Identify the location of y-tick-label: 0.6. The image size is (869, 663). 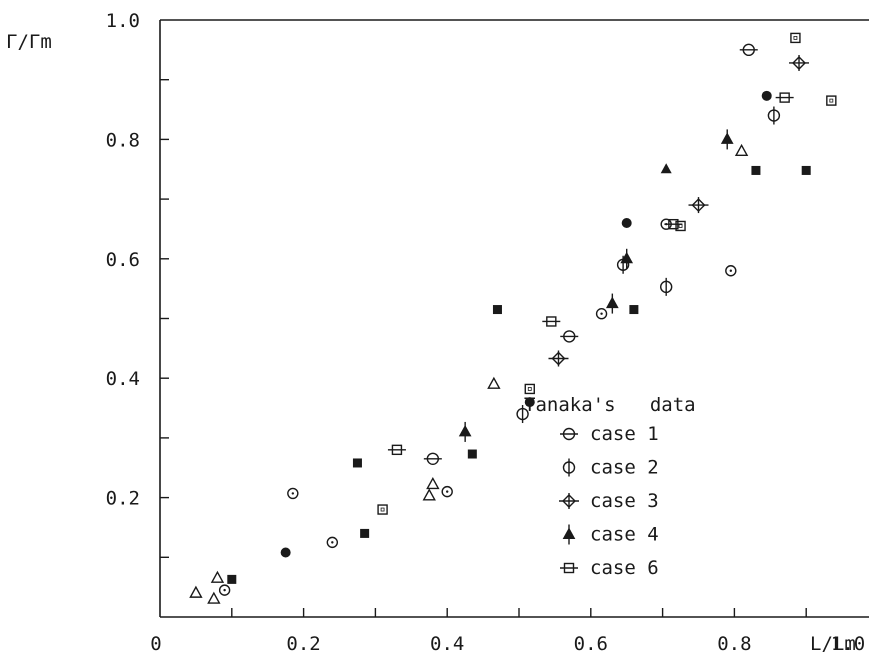
(123, 260).